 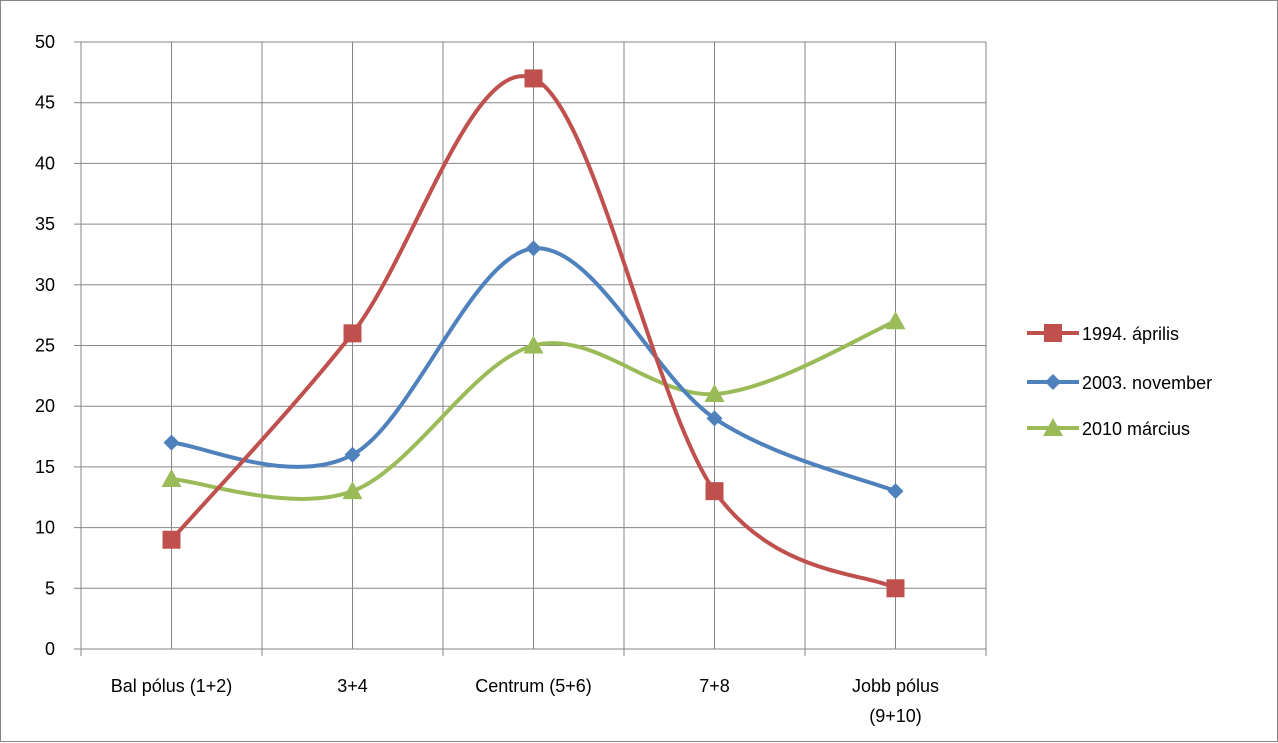 What do you see at coordinates (895, 686) in the screenshot?
I see `x-tick-label: Jobb pólus` at bounding box center [895, 686].